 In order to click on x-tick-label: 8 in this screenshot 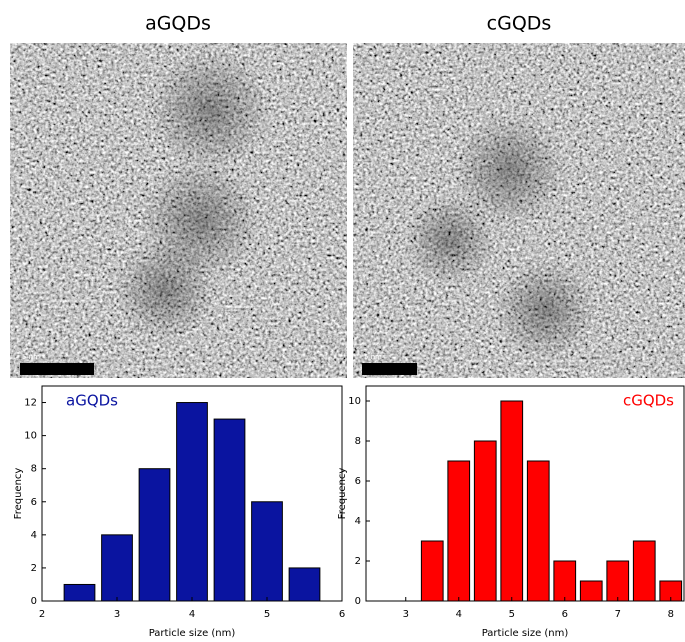, I will do `click(671, 614)`.